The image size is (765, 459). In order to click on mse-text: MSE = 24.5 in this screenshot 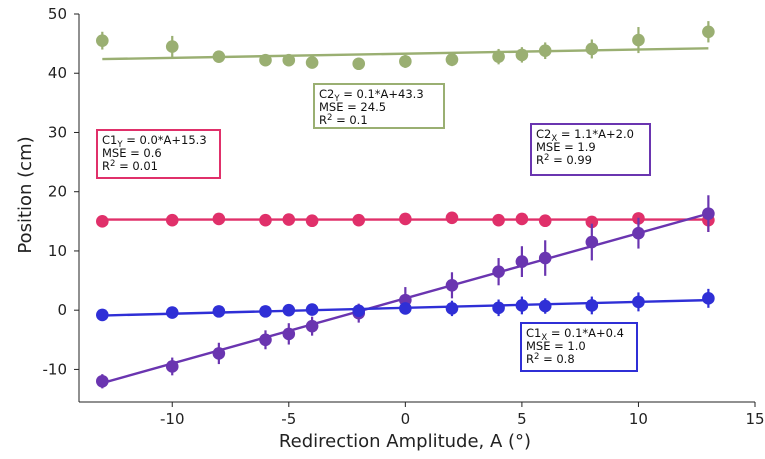, I will do `click(352, 107)`.